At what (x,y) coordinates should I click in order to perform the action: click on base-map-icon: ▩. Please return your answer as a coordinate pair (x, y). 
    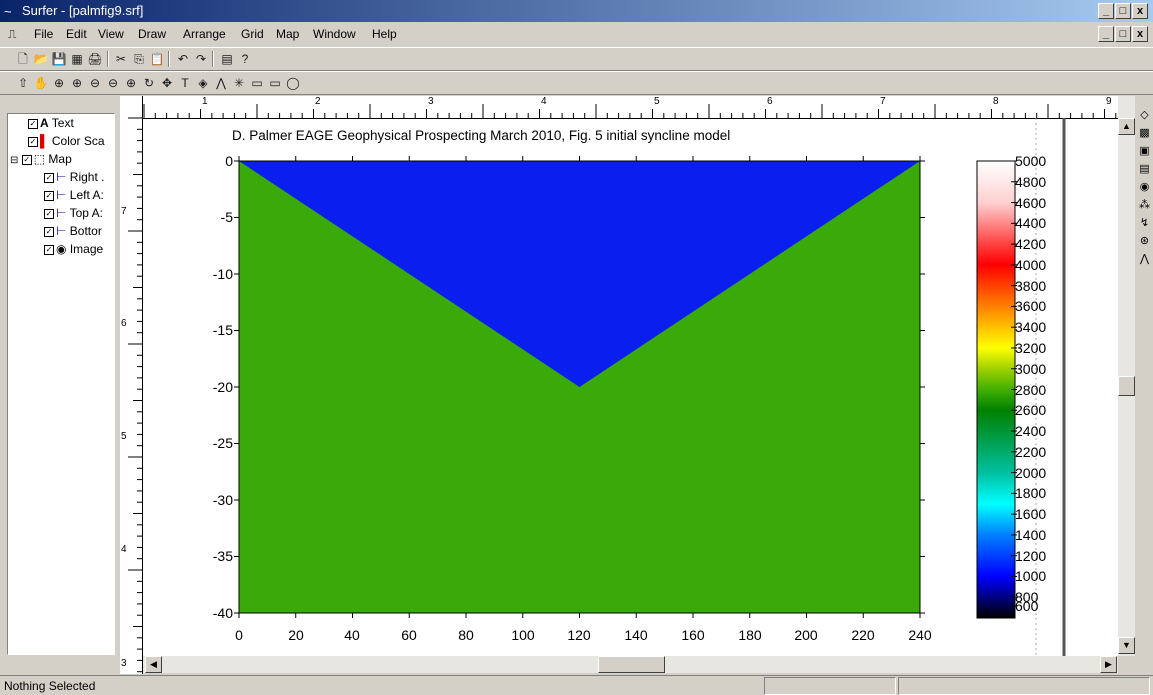
    Looking at the image, I should click on (1144, 133).